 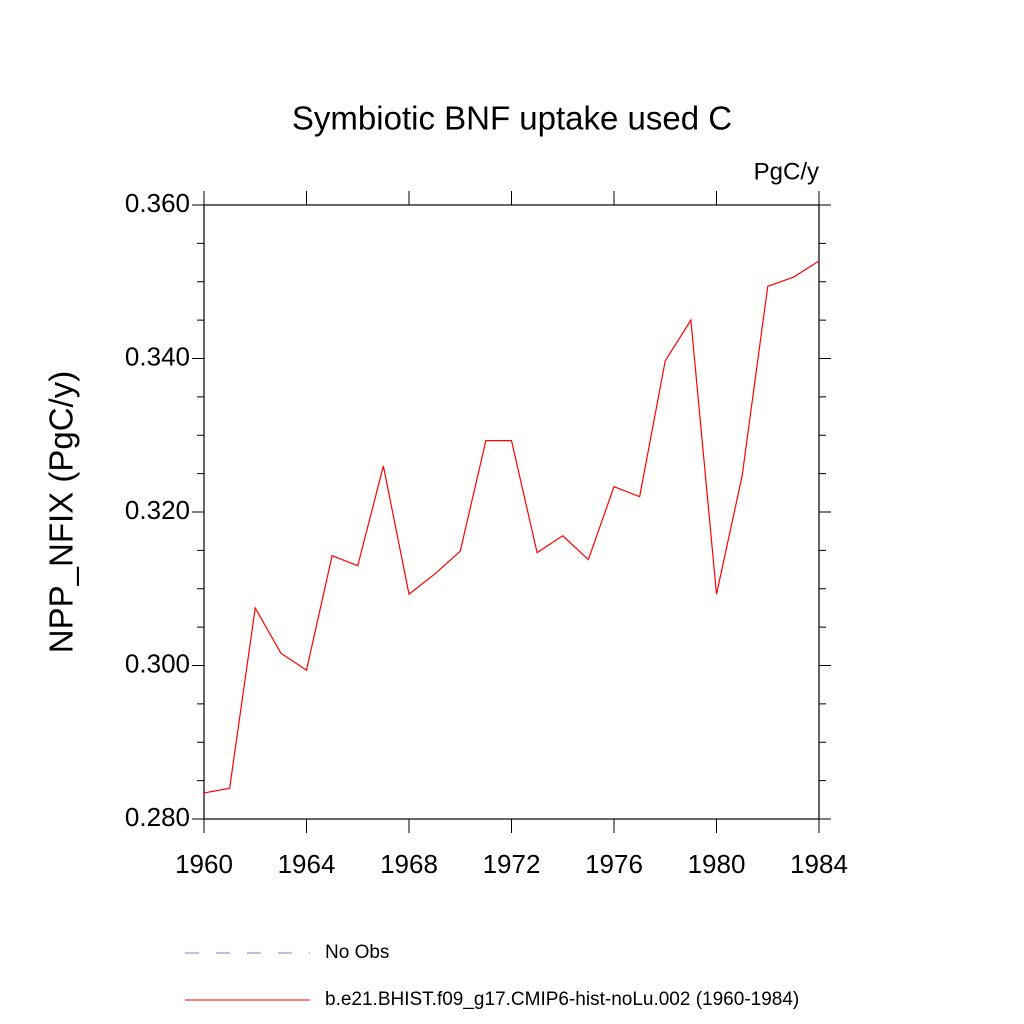 What do you see at coordinates (512, 118) in the screenshot?
I see `chart-title: Symbiotic BNF uptake used C` at bounding box center [512, 118].